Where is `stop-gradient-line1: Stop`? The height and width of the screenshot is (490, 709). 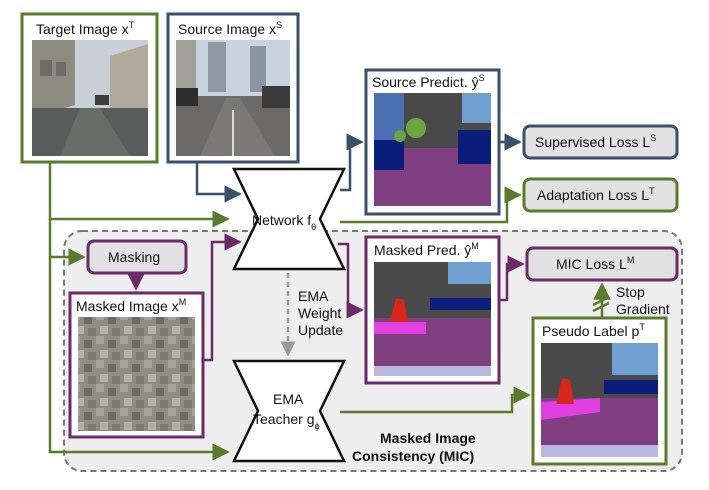 stop-gradient-line1: Stop is located at coordinates (630, 292).